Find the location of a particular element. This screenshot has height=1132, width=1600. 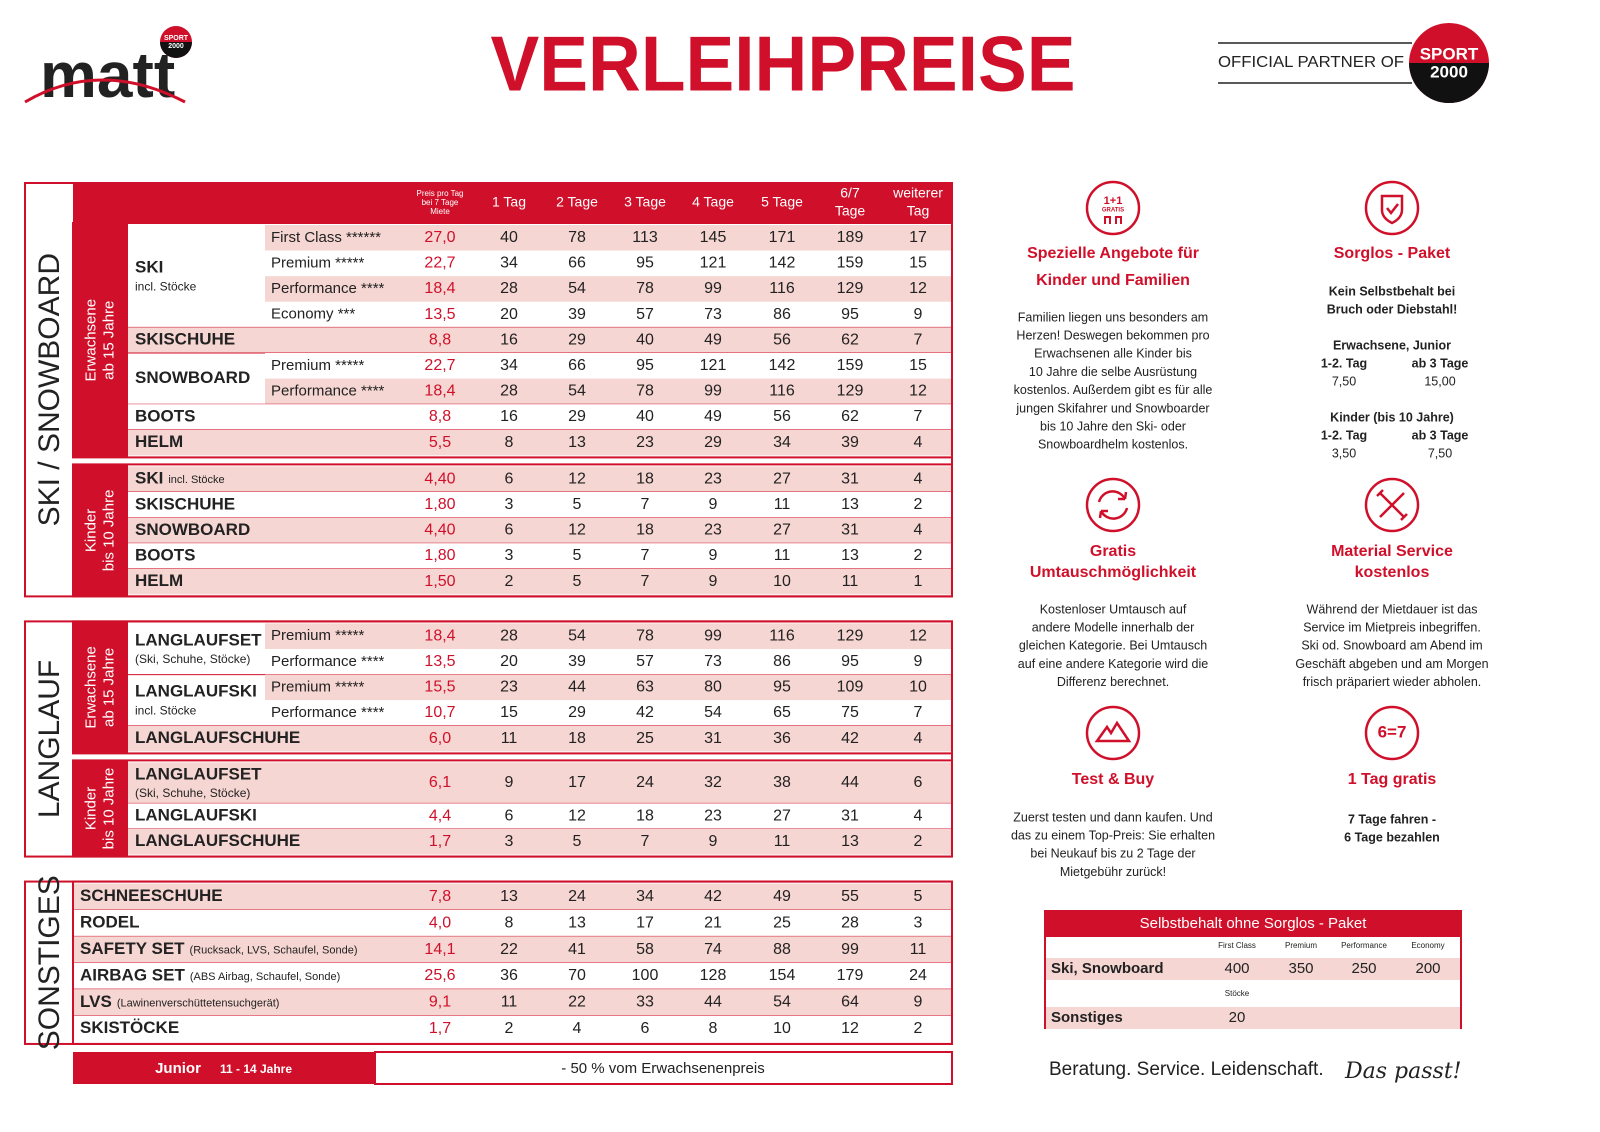

price: 116 is located at coordinates (782, 391).